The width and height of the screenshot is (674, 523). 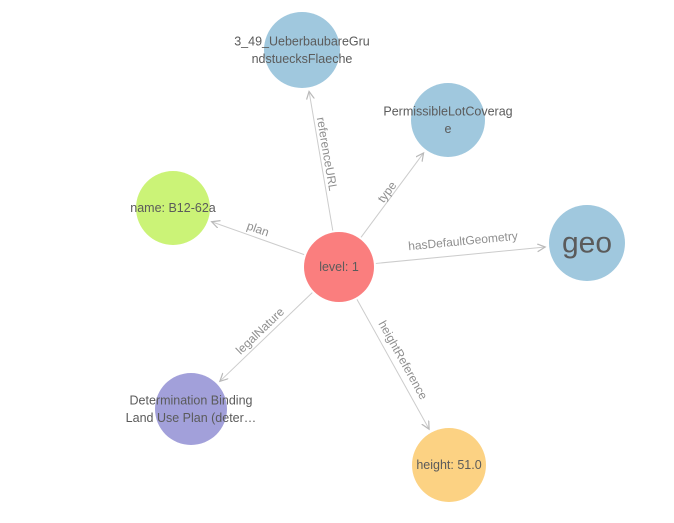 I want to click on node-name, so click(x=173, y=208).